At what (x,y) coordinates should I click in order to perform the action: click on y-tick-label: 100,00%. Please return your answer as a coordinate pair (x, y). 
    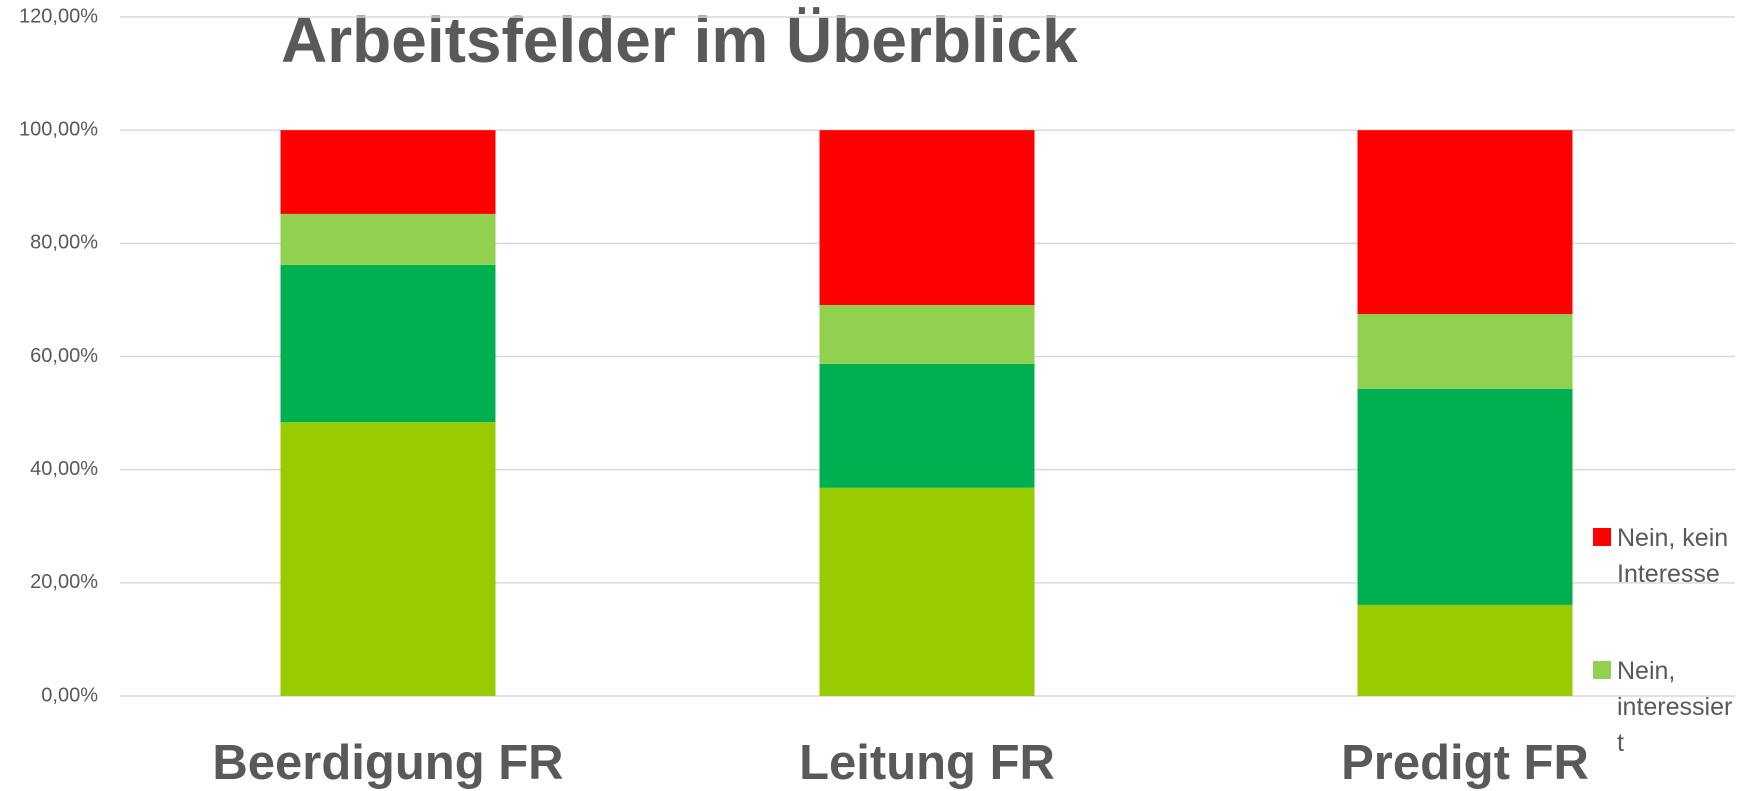
    Looking at the image, I should click on (58, 129).